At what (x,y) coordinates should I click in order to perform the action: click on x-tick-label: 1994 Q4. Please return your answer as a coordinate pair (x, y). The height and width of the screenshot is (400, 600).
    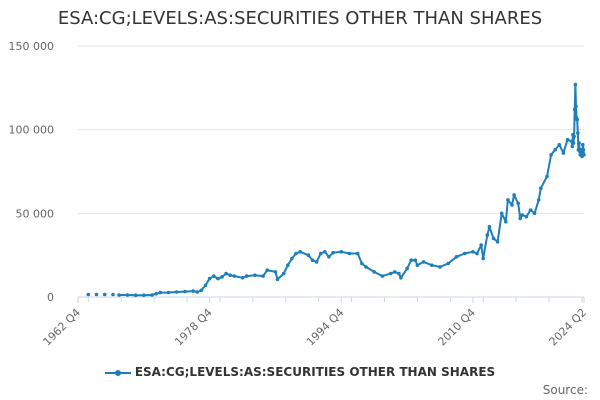
    Looking at the image, I should click on (325, 327).